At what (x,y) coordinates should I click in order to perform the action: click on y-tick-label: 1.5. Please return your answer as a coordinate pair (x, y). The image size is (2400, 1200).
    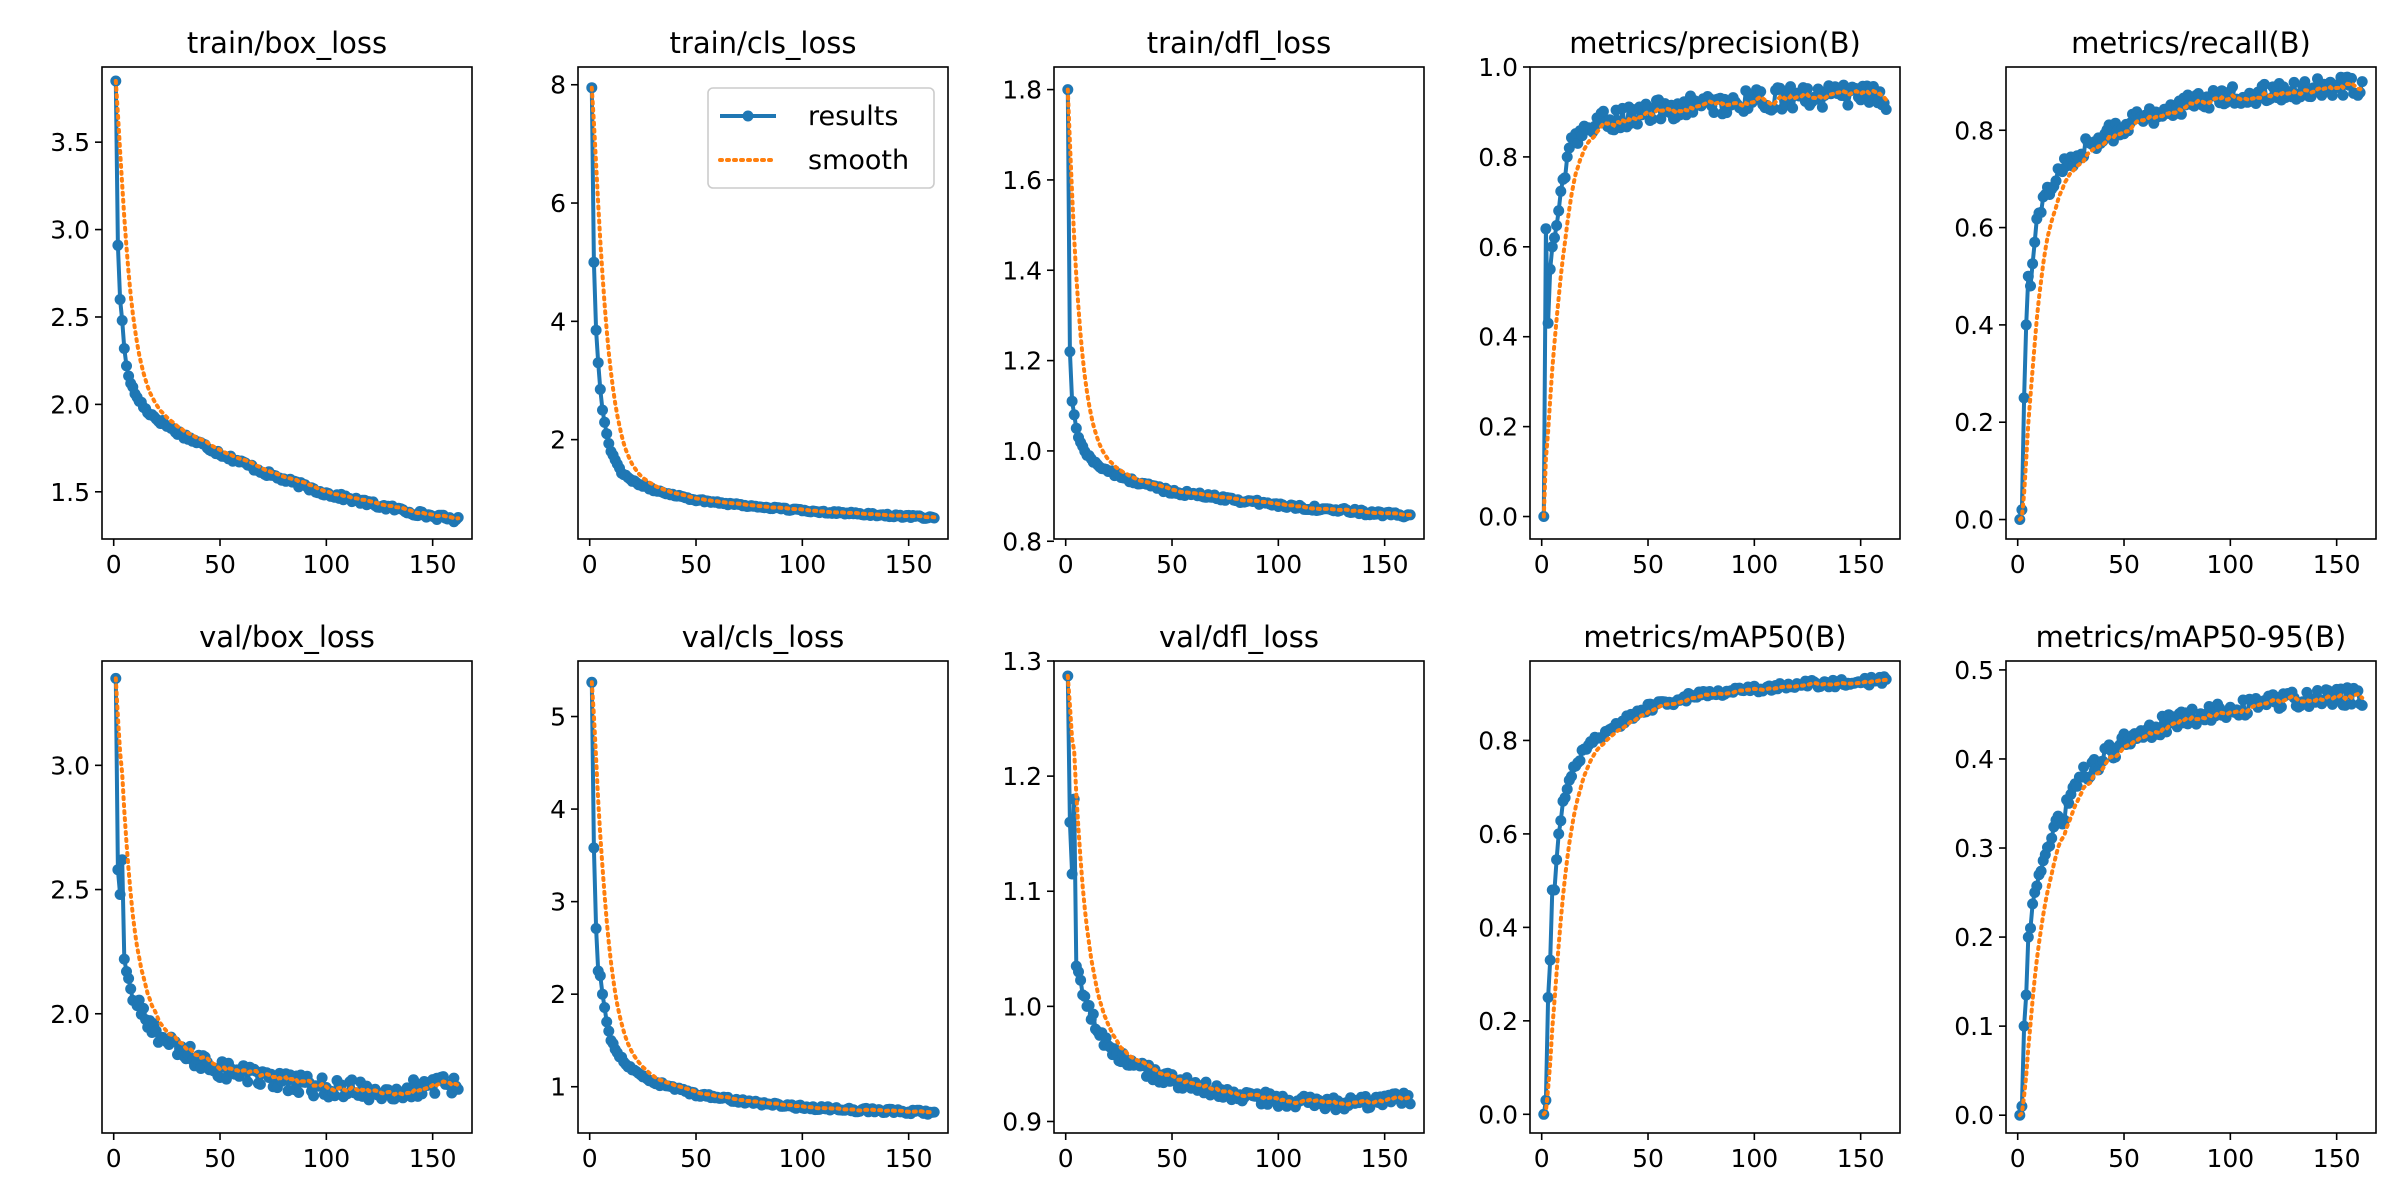
    Looking at the image, I should click on (70, 492).